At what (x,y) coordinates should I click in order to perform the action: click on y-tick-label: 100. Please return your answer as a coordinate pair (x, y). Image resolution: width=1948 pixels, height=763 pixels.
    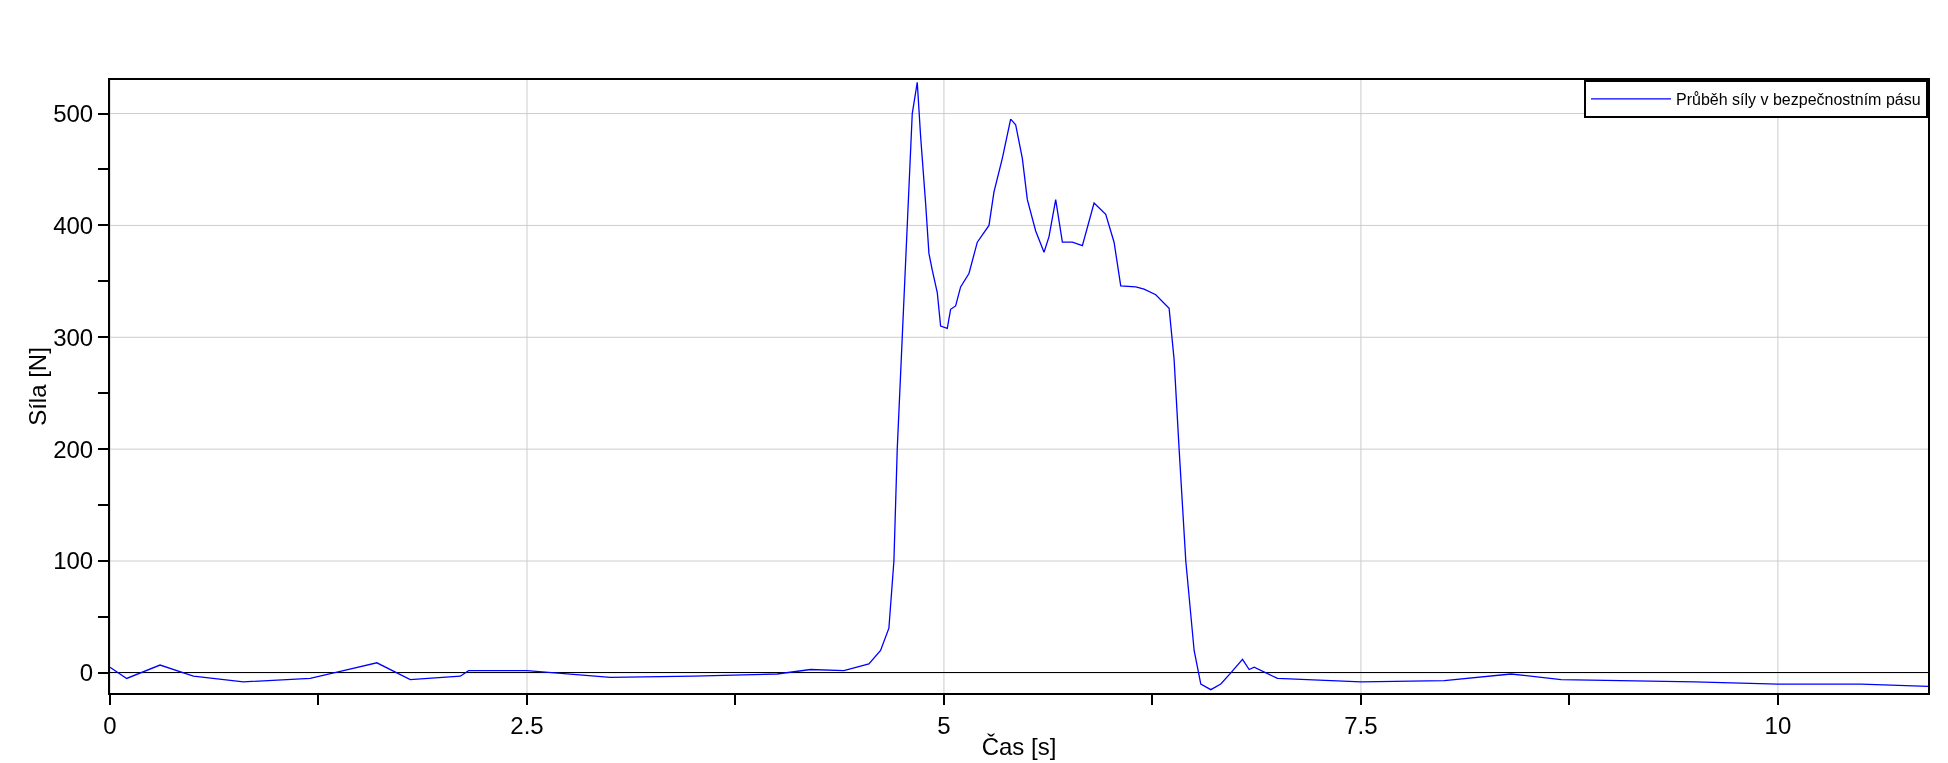
    Looking at the image, I should click on (73, 561).